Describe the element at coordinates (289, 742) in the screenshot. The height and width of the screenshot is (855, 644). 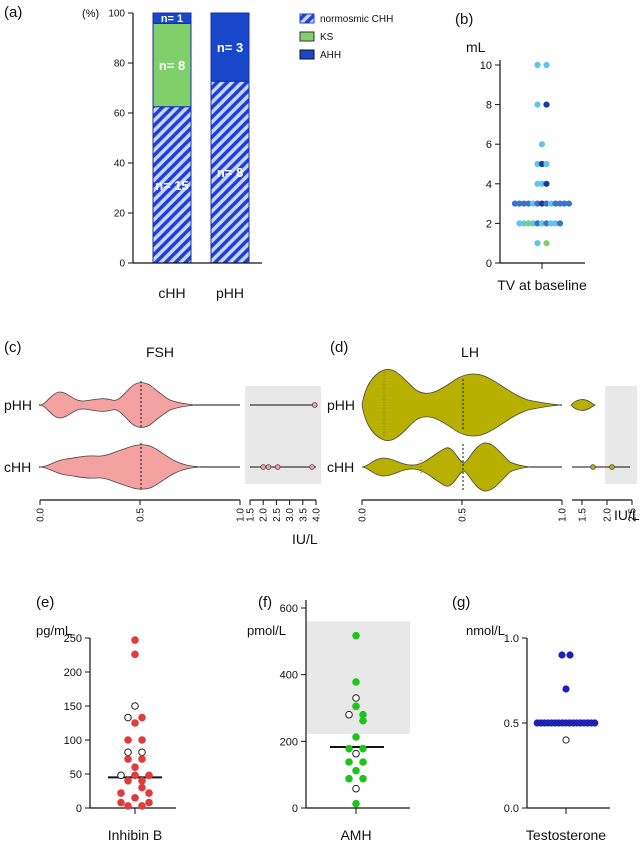
I see `panel-f-y-tick-label: 200` at that location.